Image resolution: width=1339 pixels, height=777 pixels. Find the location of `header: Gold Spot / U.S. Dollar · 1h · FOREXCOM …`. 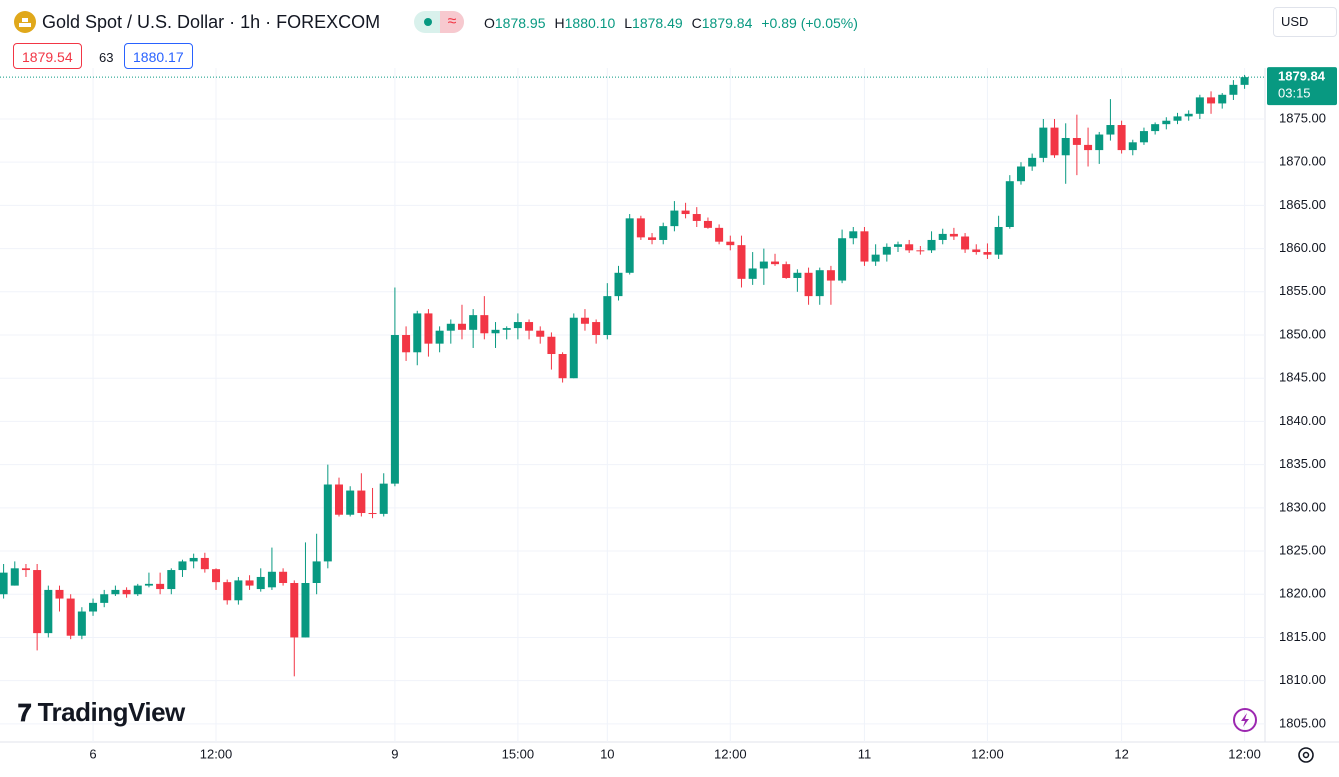

header: Gold Spot / U.S. Dollar · 1h · FOREXCOM … is located at coordinates (669, 34).